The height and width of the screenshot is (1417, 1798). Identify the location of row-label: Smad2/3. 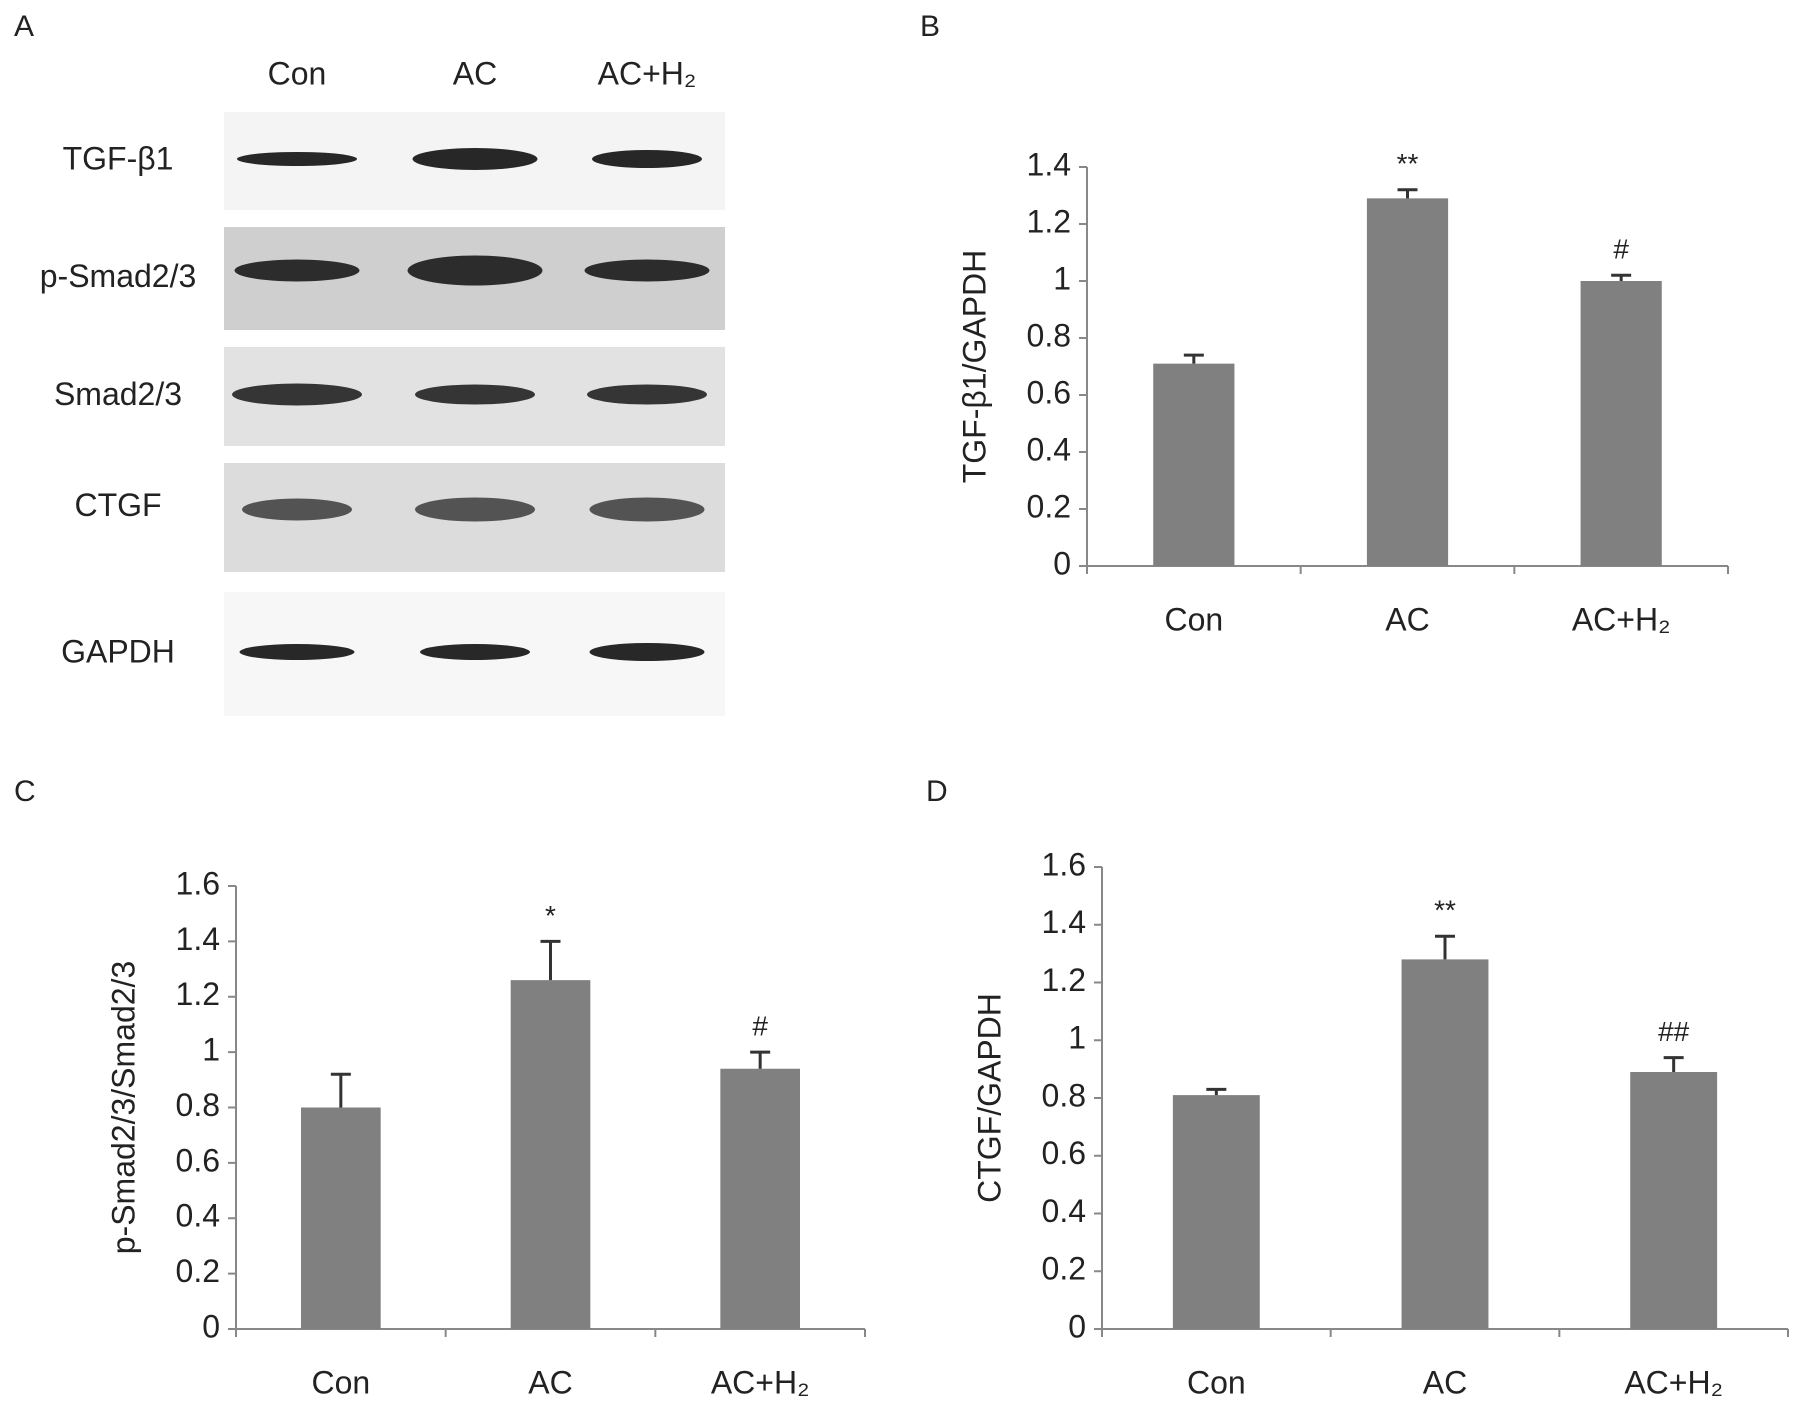
(118, 394).